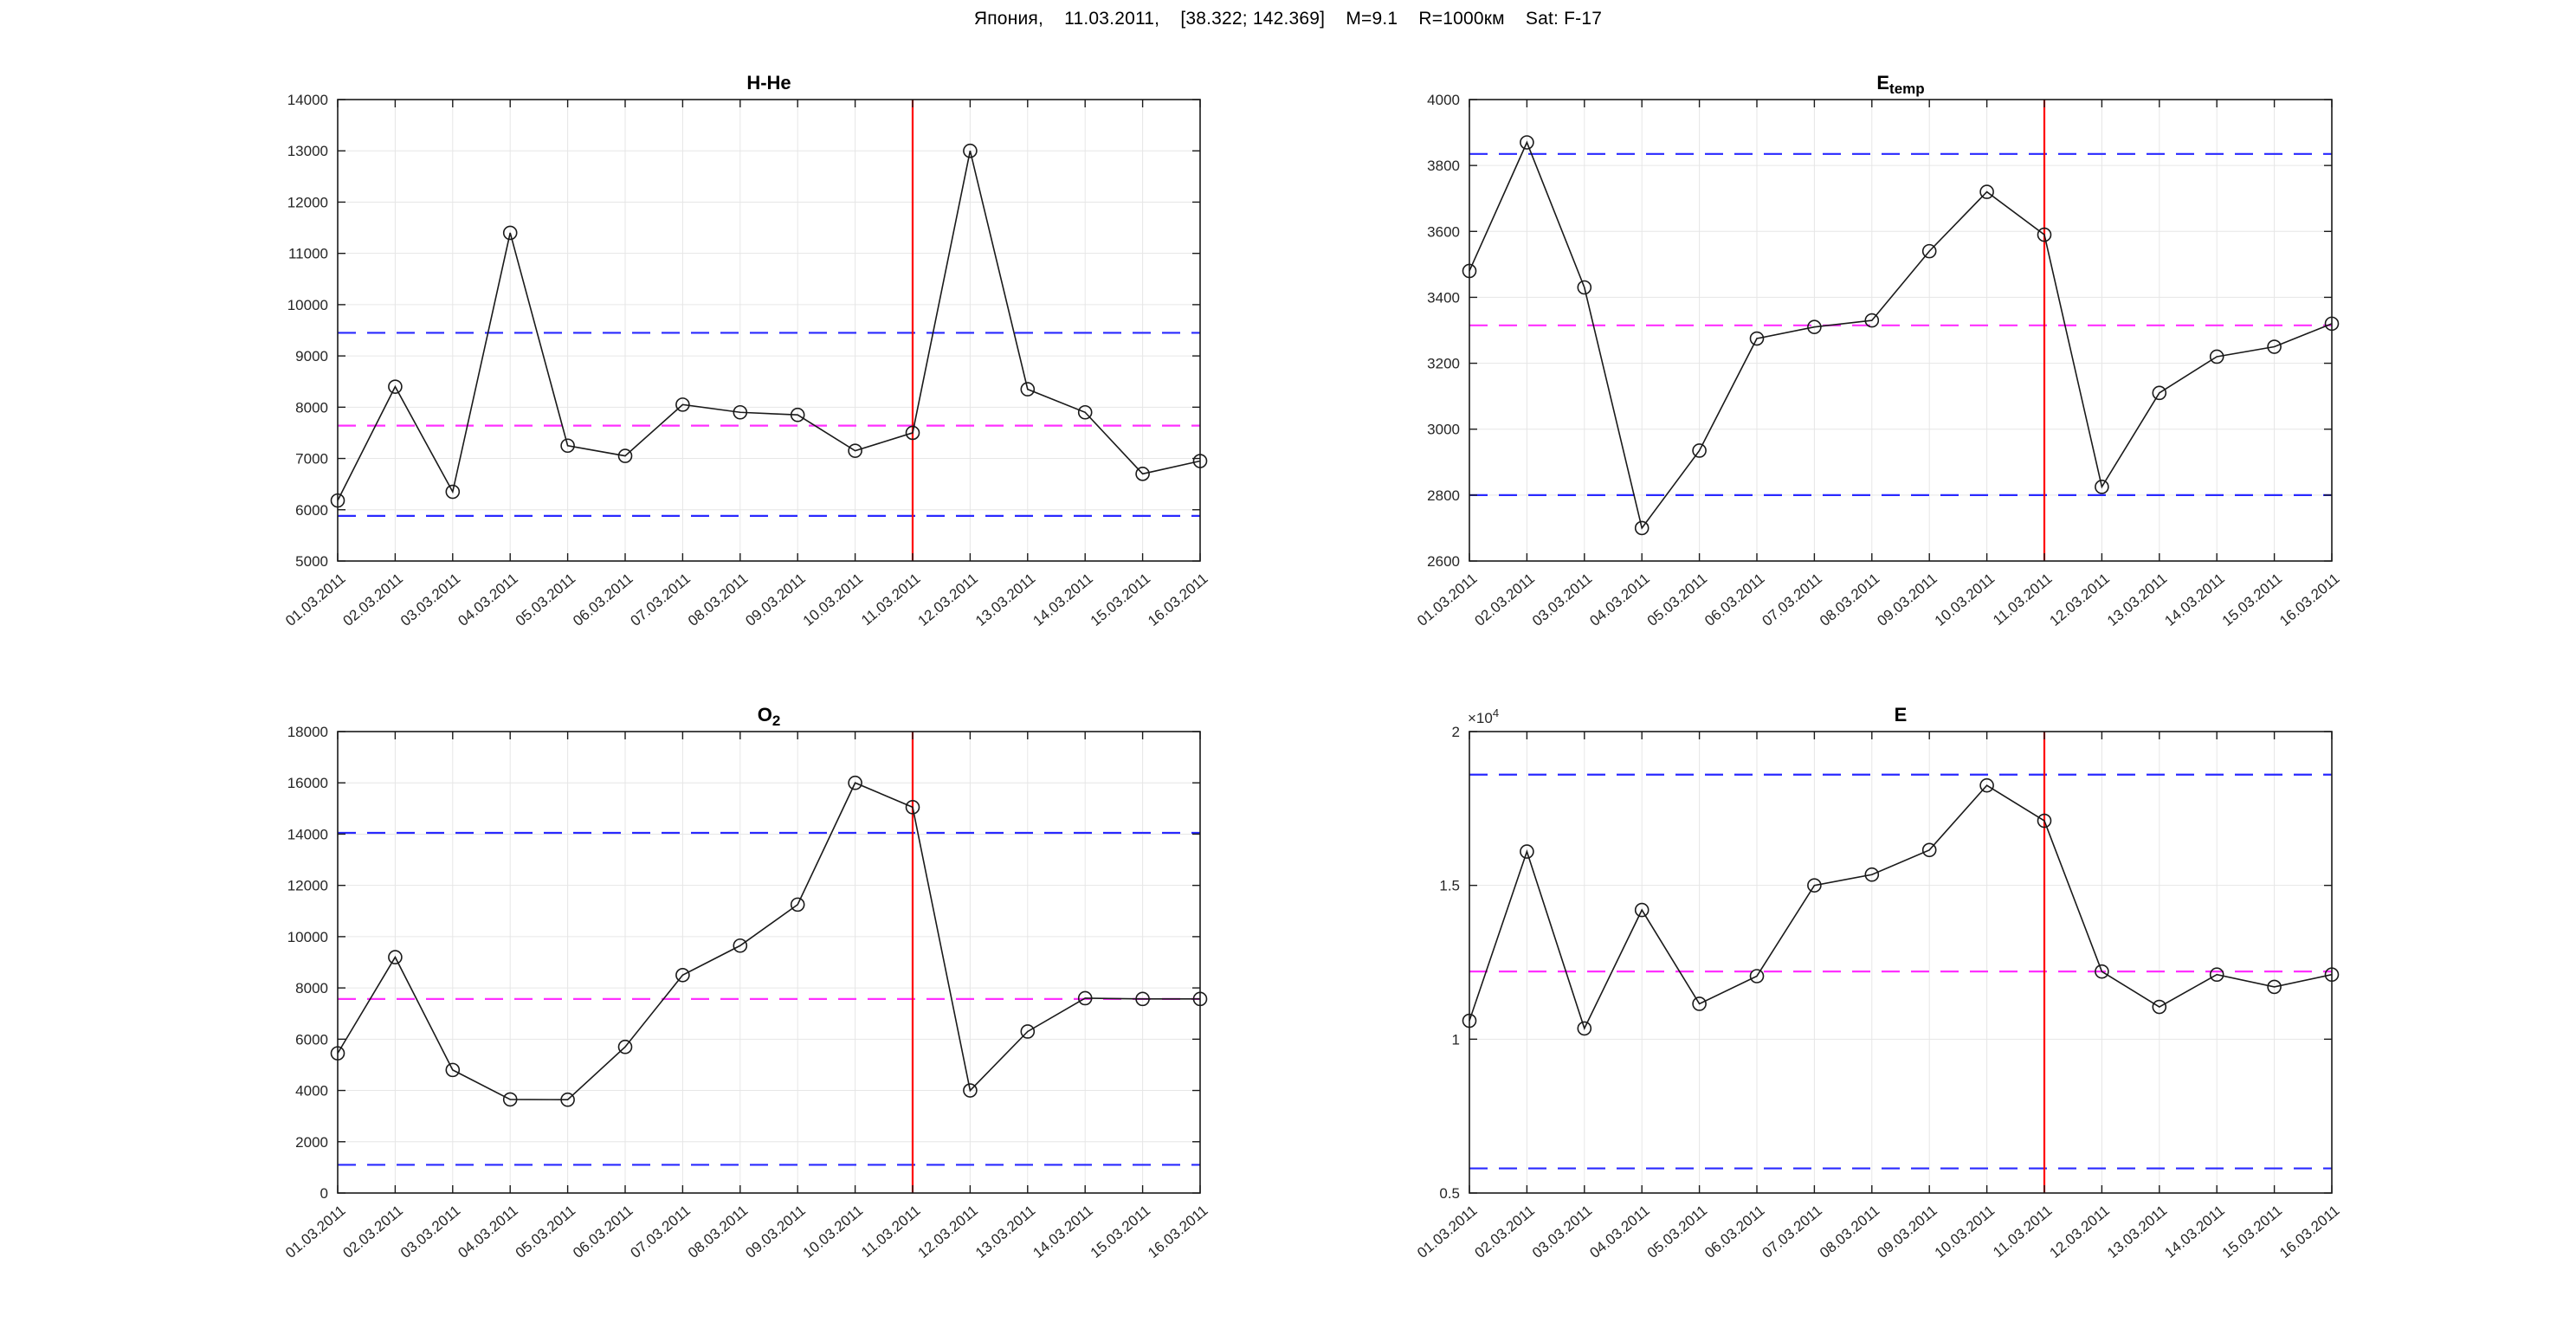 Image resolution: width=2576 pixels, height=1335 pixels. Describe the element at coordinates (1443, 232) in the screenshot. I see `y-tick-label: 3600` at that location.